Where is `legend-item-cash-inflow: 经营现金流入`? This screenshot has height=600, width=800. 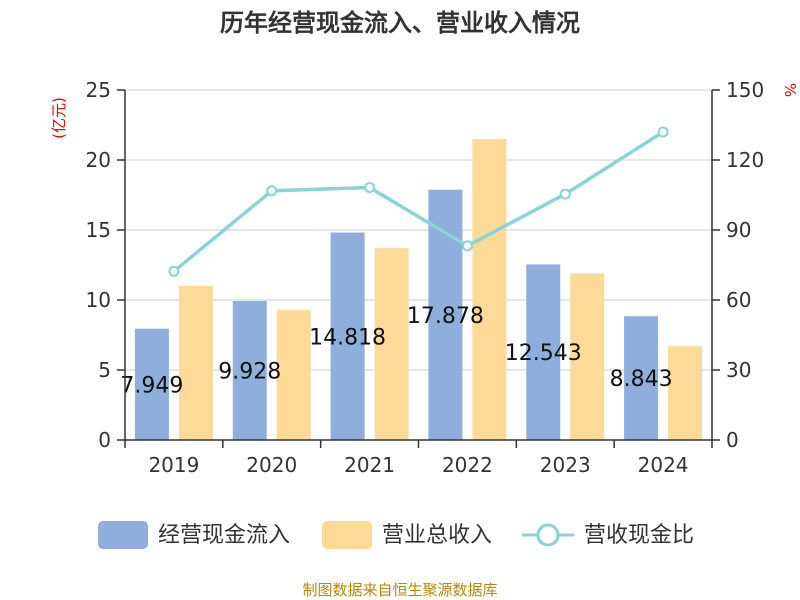 legend-item-cash-inflow: 经营现金流入 is located at coordinates (194, 535).